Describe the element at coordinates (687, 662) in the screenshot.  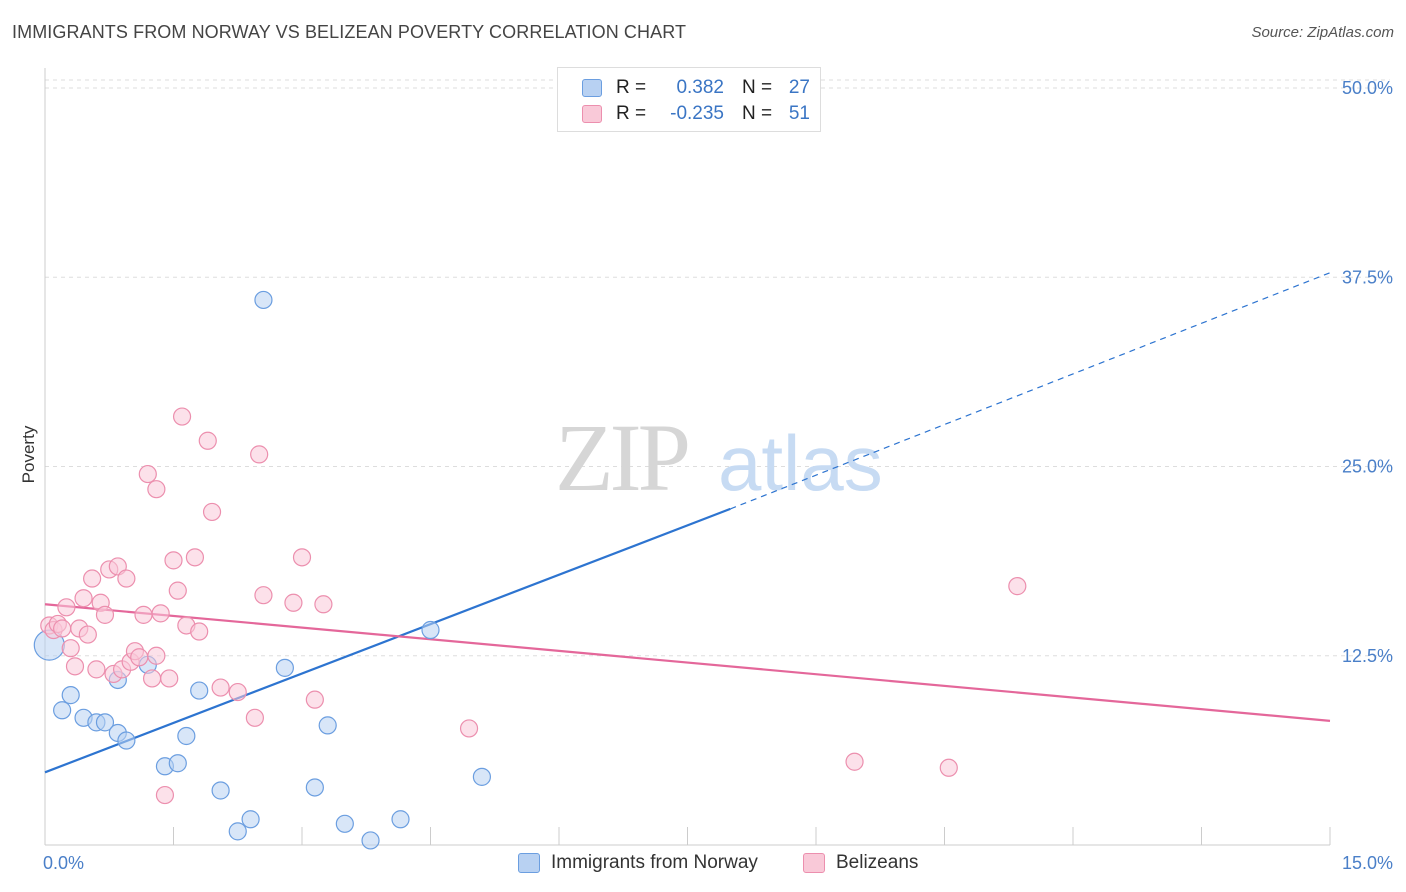
I see `pink-trend-line` at that location.